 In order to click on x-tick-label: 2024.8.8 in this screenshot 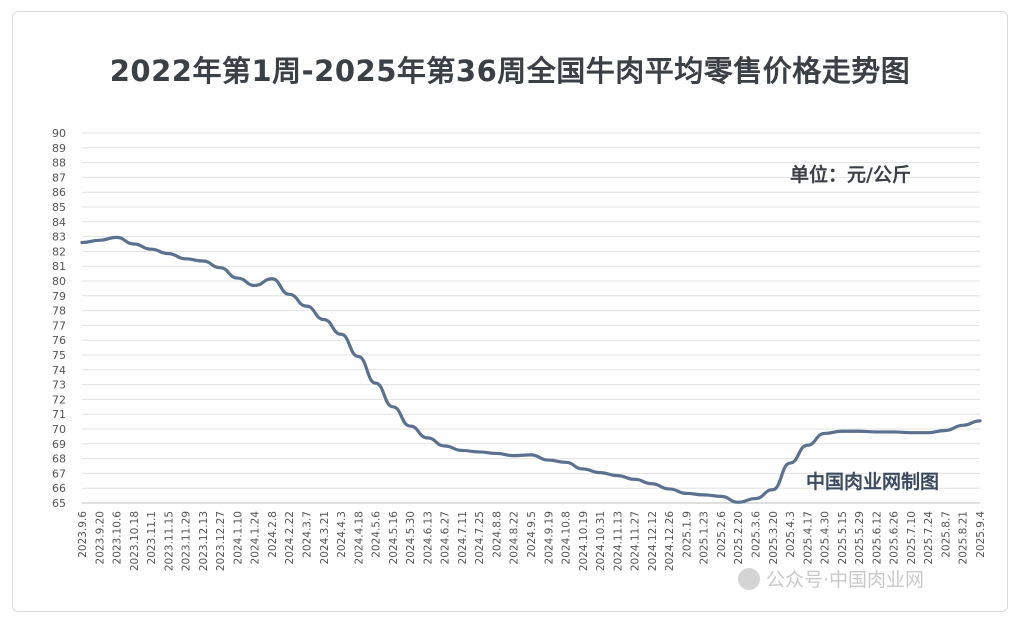, I will do `click(497, 534)`.